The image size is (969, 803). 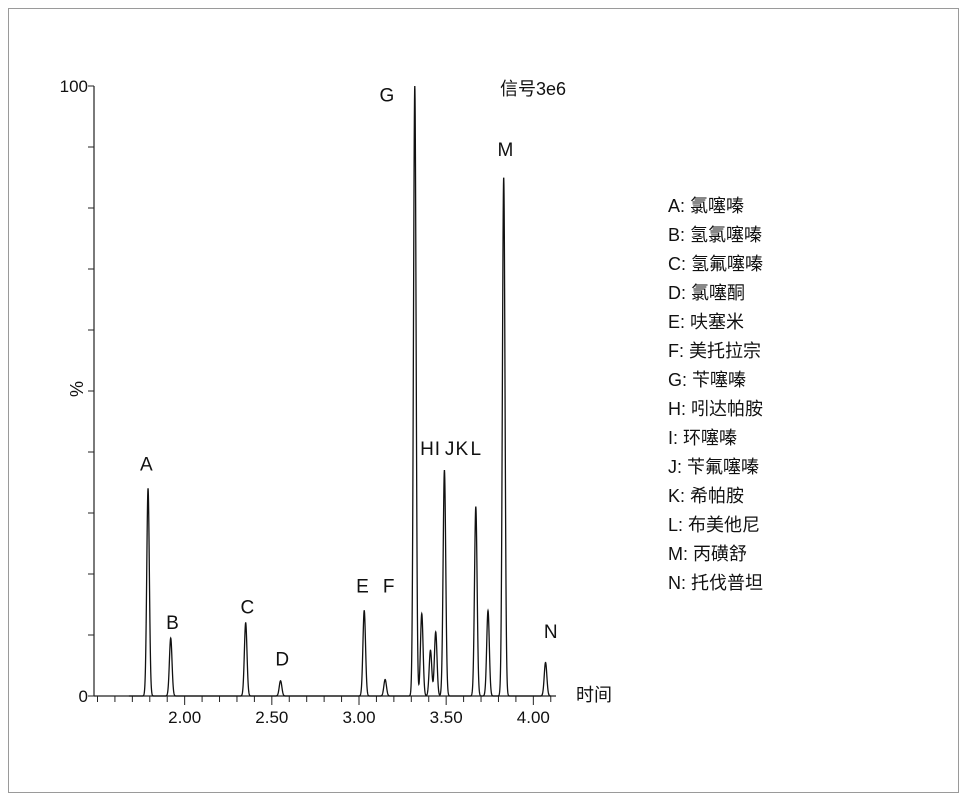 What do you see at coordinates (716, 264) in the screenshot?
I see `legend-entry: C: 氢氟噻嗪` at bounding box center [716, 264].